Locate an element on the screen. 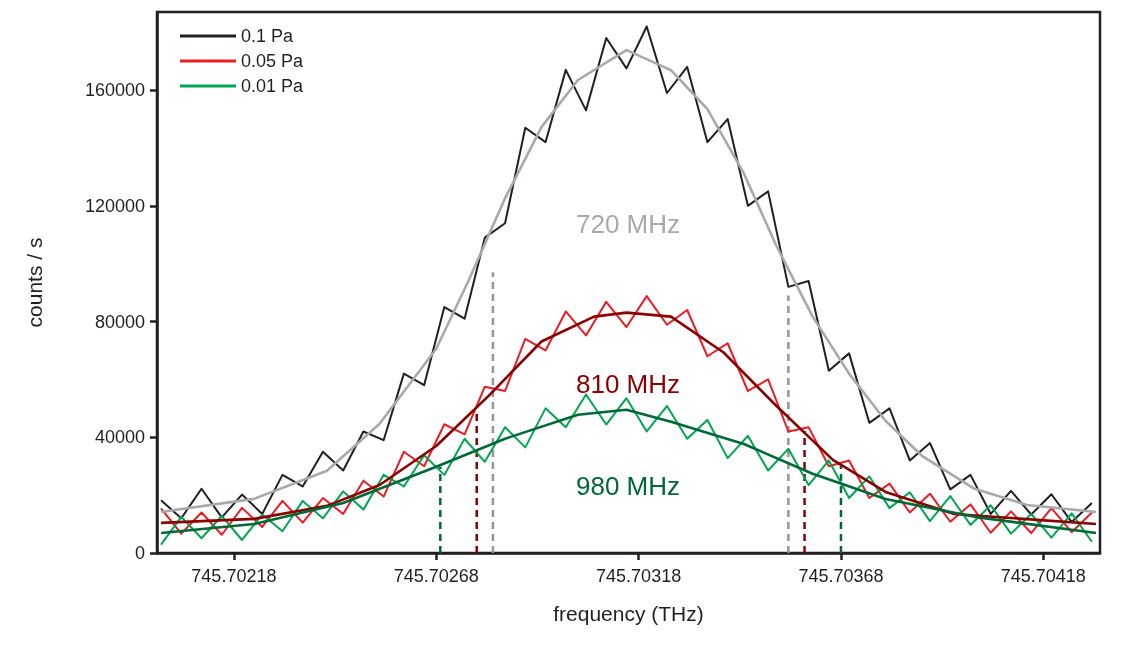  annotation: 720 MHz is located at coordinates (628, 224).